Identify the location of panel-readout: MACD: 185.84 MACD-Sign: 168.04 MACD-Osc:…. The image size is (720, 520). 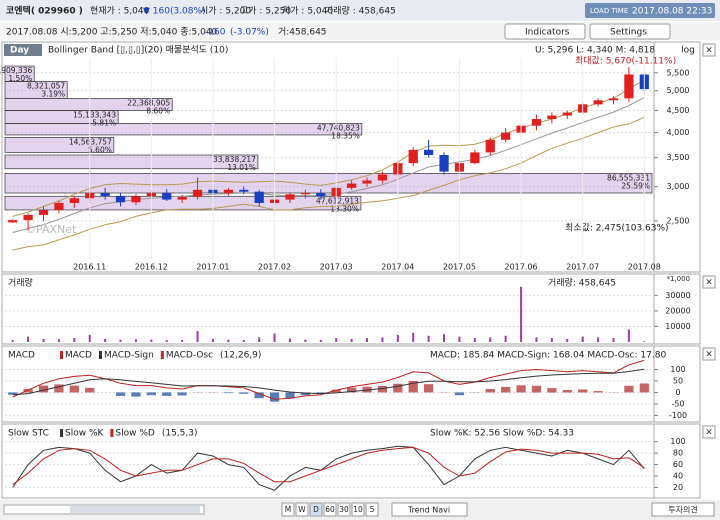
(548, 356).